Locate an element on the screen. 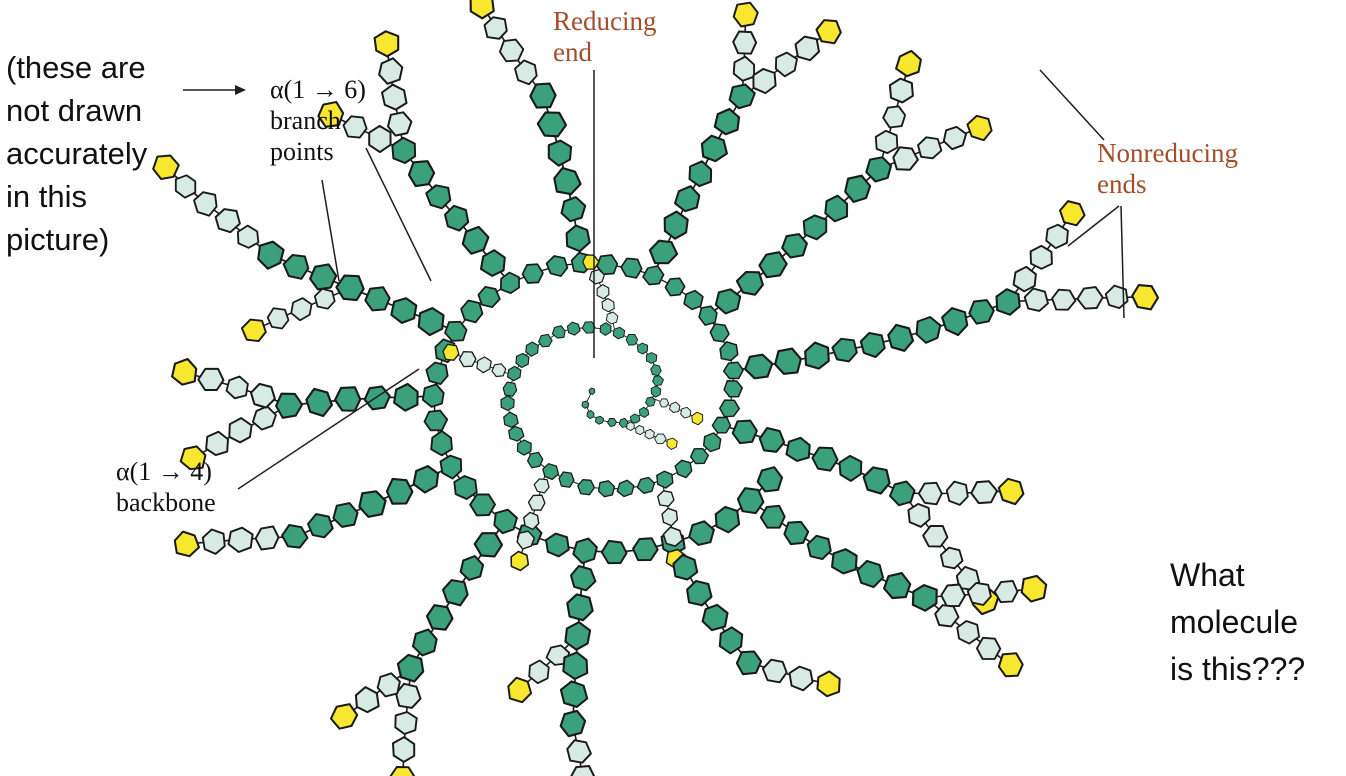 This screenshot has width=1346, height=776. reducing-end-line: end is located at coordinates (572, 52).